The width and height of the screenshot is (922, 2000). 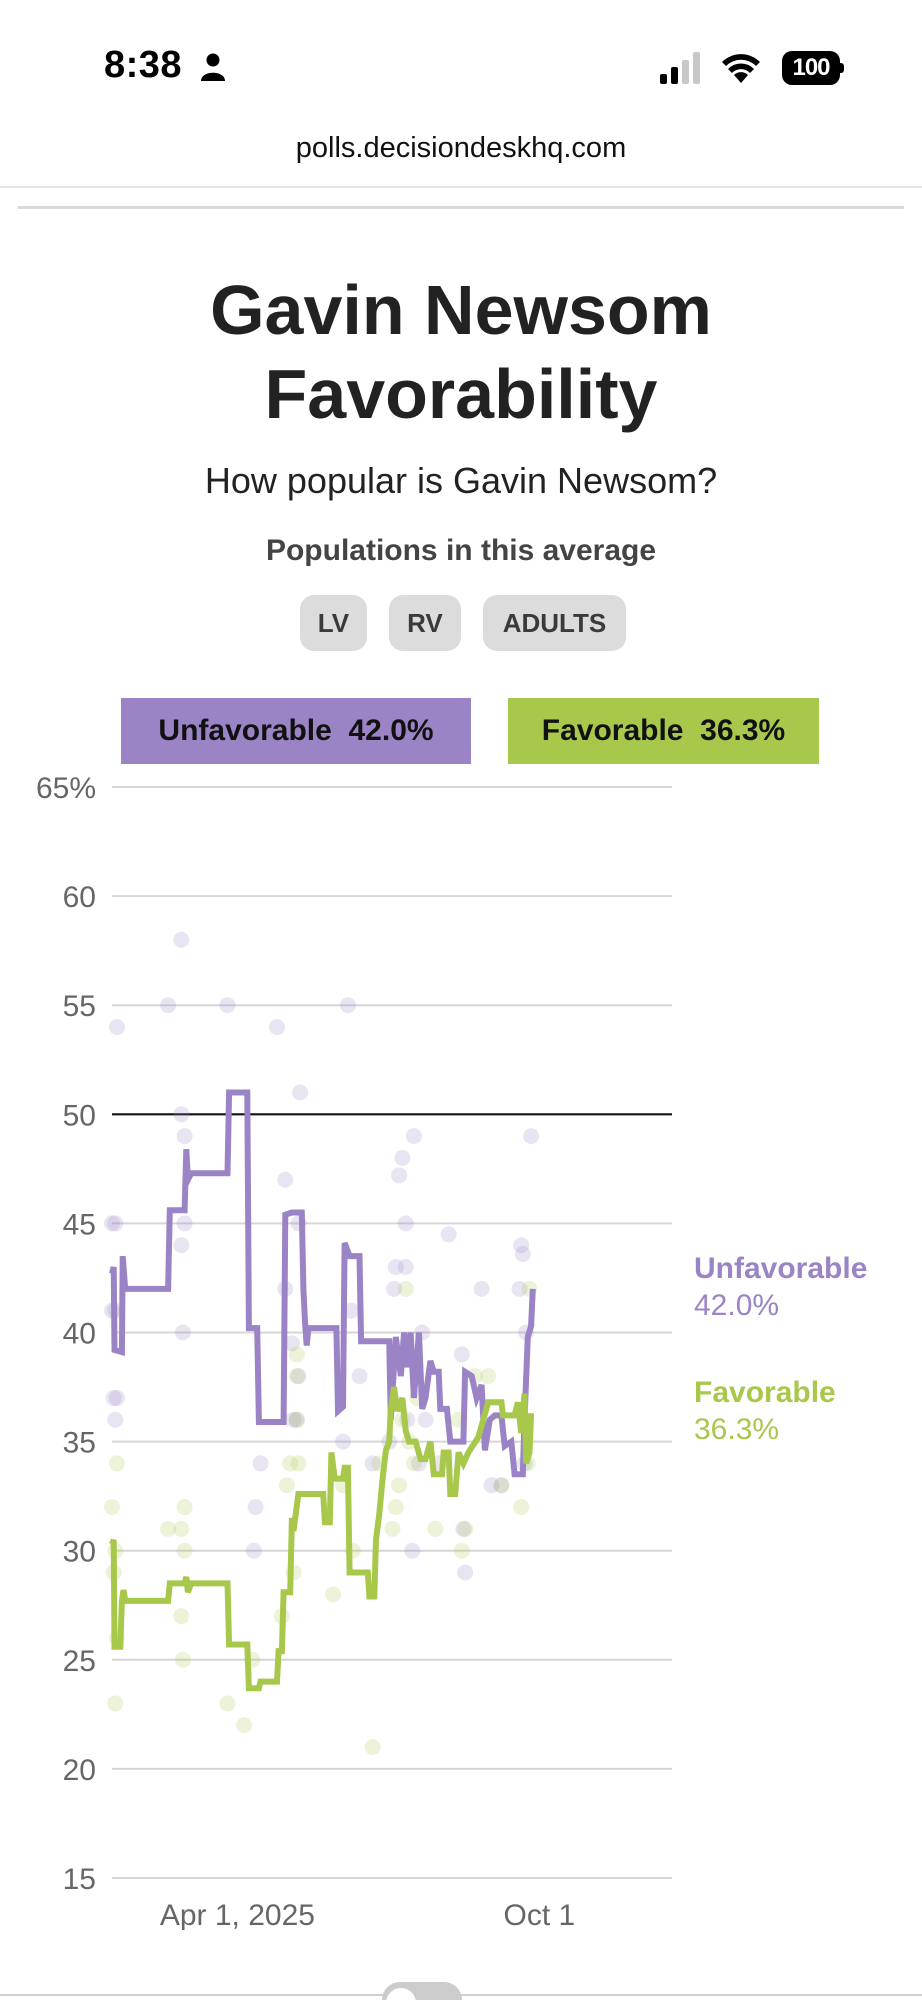 What do you see at coordinates (66, 788) in the screenshot?
I see `y-tick-label: 65%` at bounding box center [66, 788].